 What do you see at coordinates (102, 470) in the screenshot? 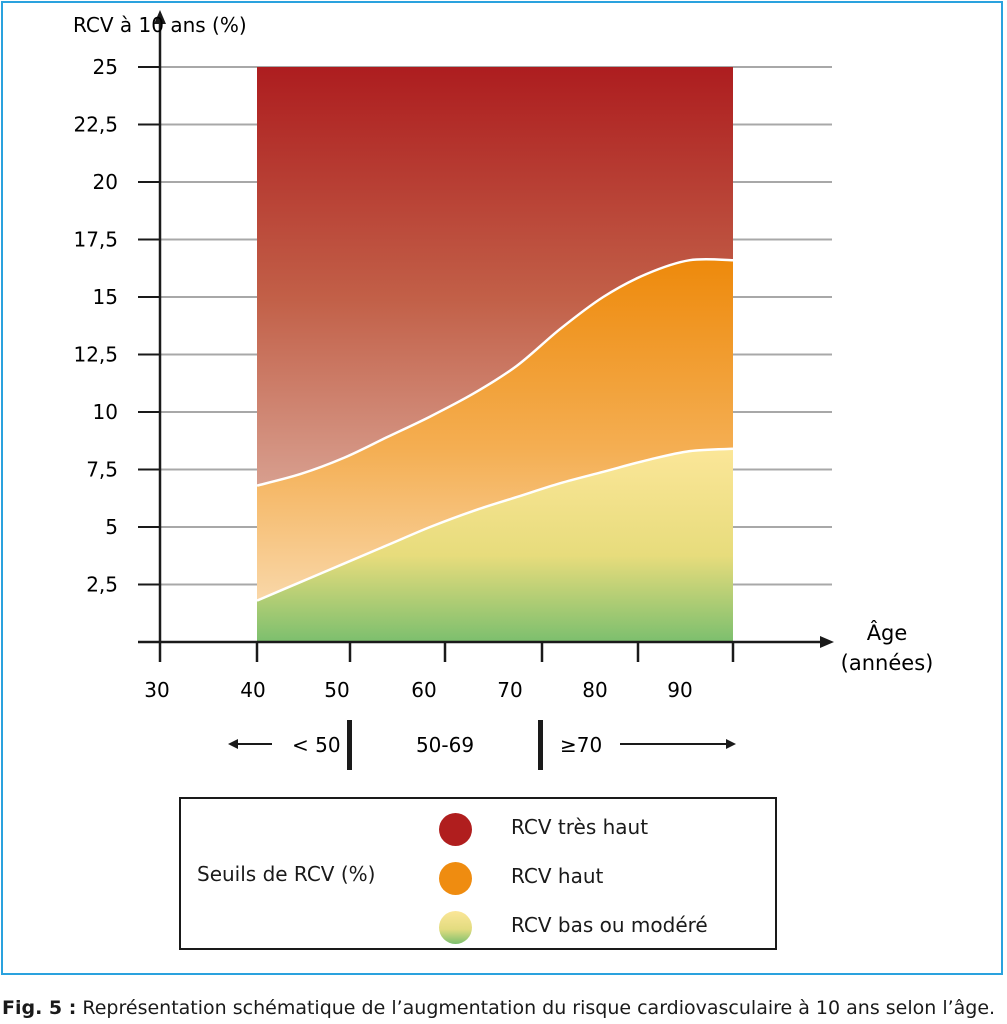
I see `y-tick-label: 7,5` at bounding box center [102, 470].